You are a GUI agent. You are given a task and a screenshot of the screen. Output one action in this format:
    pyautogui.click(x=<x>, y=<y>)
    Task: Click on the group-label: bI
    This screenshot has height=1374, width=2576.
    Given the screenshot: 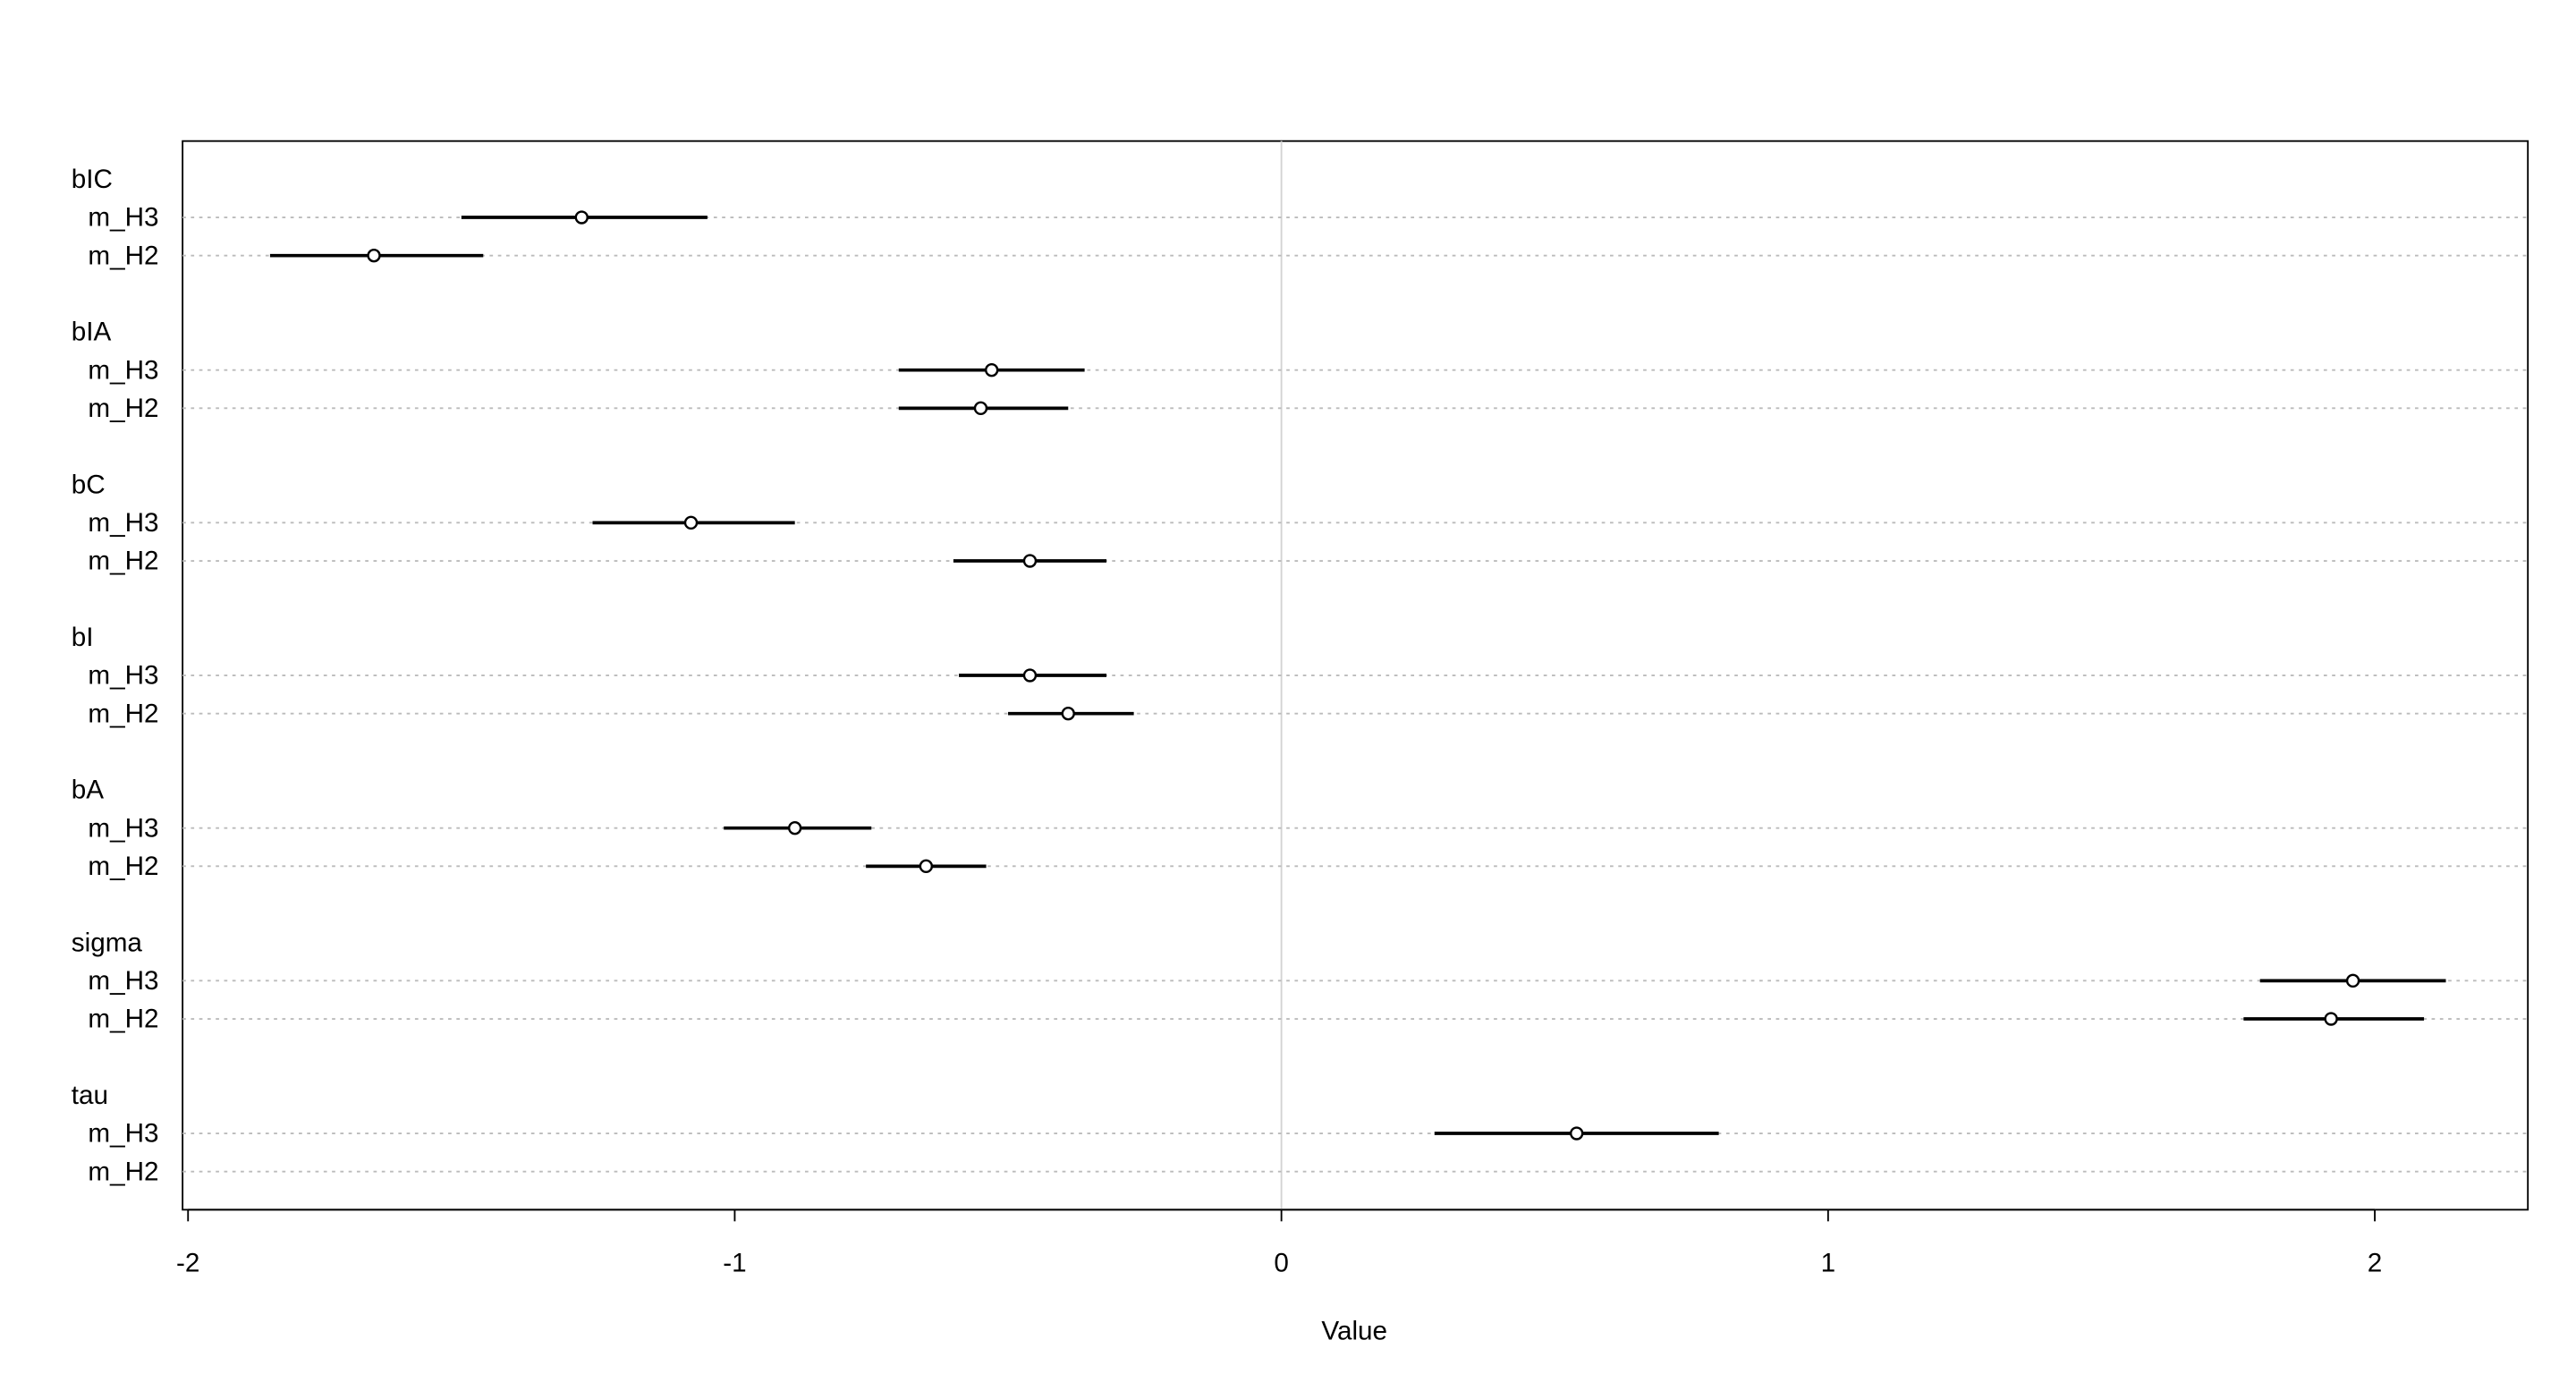 What is the action you would take?
    pyautogui.click(x=83, y=637)
    